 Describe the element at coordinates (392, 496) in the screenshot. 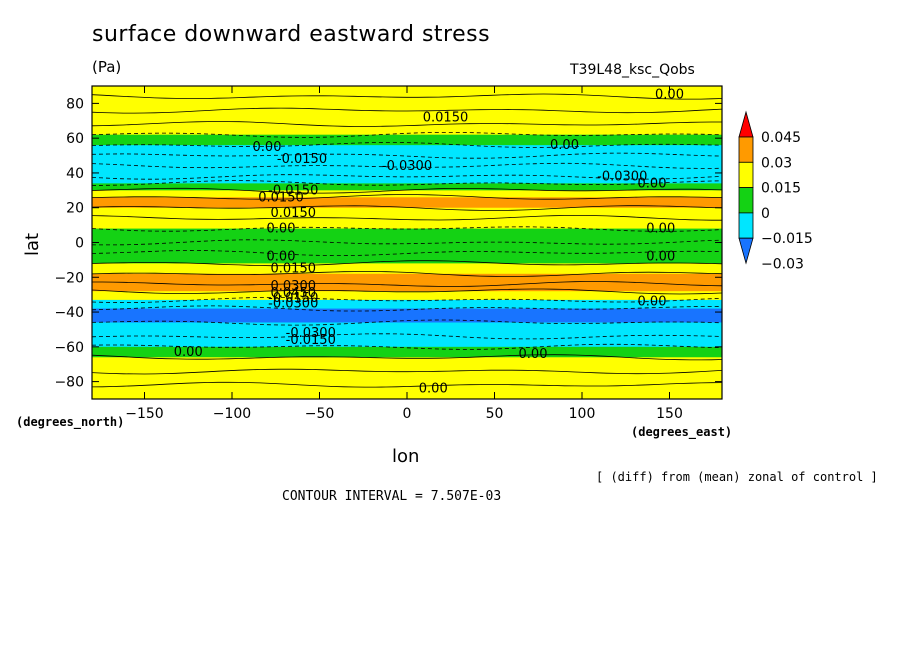

I see `contour-interval: CONTOUR INTERVAL = 7.507E-03` at that location.